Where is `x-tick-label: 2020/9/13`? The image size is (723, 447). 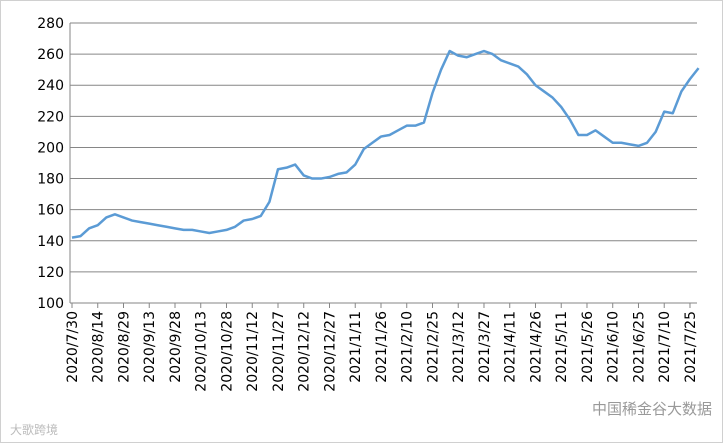
x-tick-label: 2020/9/13 is located at coordinates (150, 347).